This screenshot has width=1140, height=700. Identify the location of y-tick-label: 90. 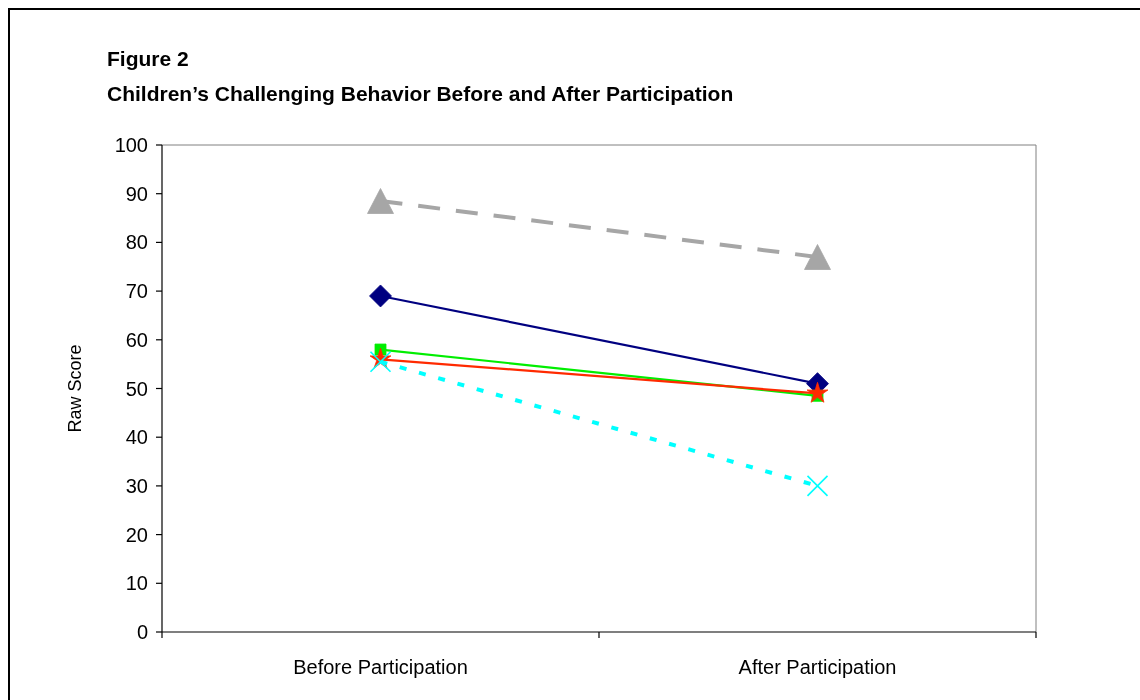
(136, 193).